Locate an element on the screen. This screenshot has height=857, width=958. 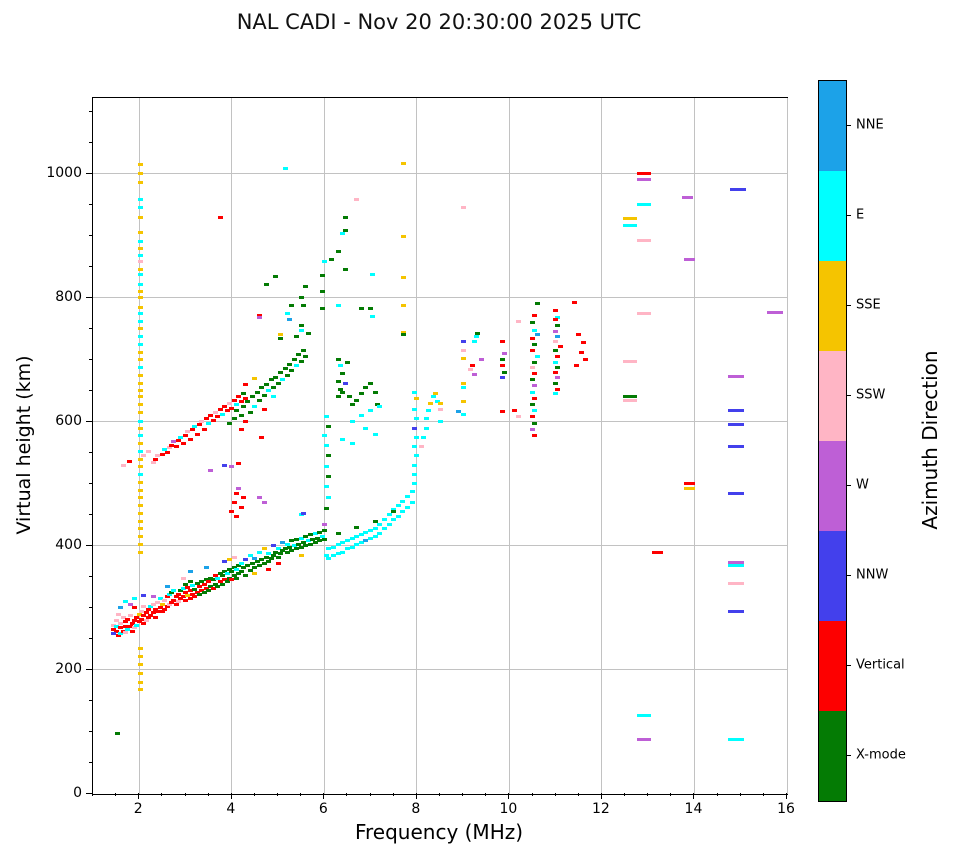
colorbar-category-label: NNW is located at coordinates (872, 575).